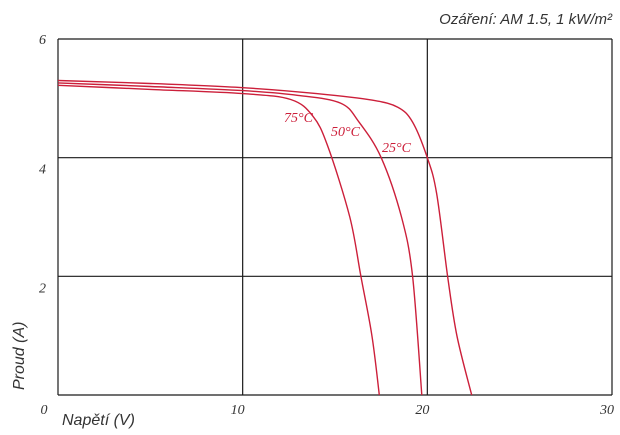 This screenshot has height=435, width=620. I want to click on x-axis-label: Napětí (V), so click(98, 420).